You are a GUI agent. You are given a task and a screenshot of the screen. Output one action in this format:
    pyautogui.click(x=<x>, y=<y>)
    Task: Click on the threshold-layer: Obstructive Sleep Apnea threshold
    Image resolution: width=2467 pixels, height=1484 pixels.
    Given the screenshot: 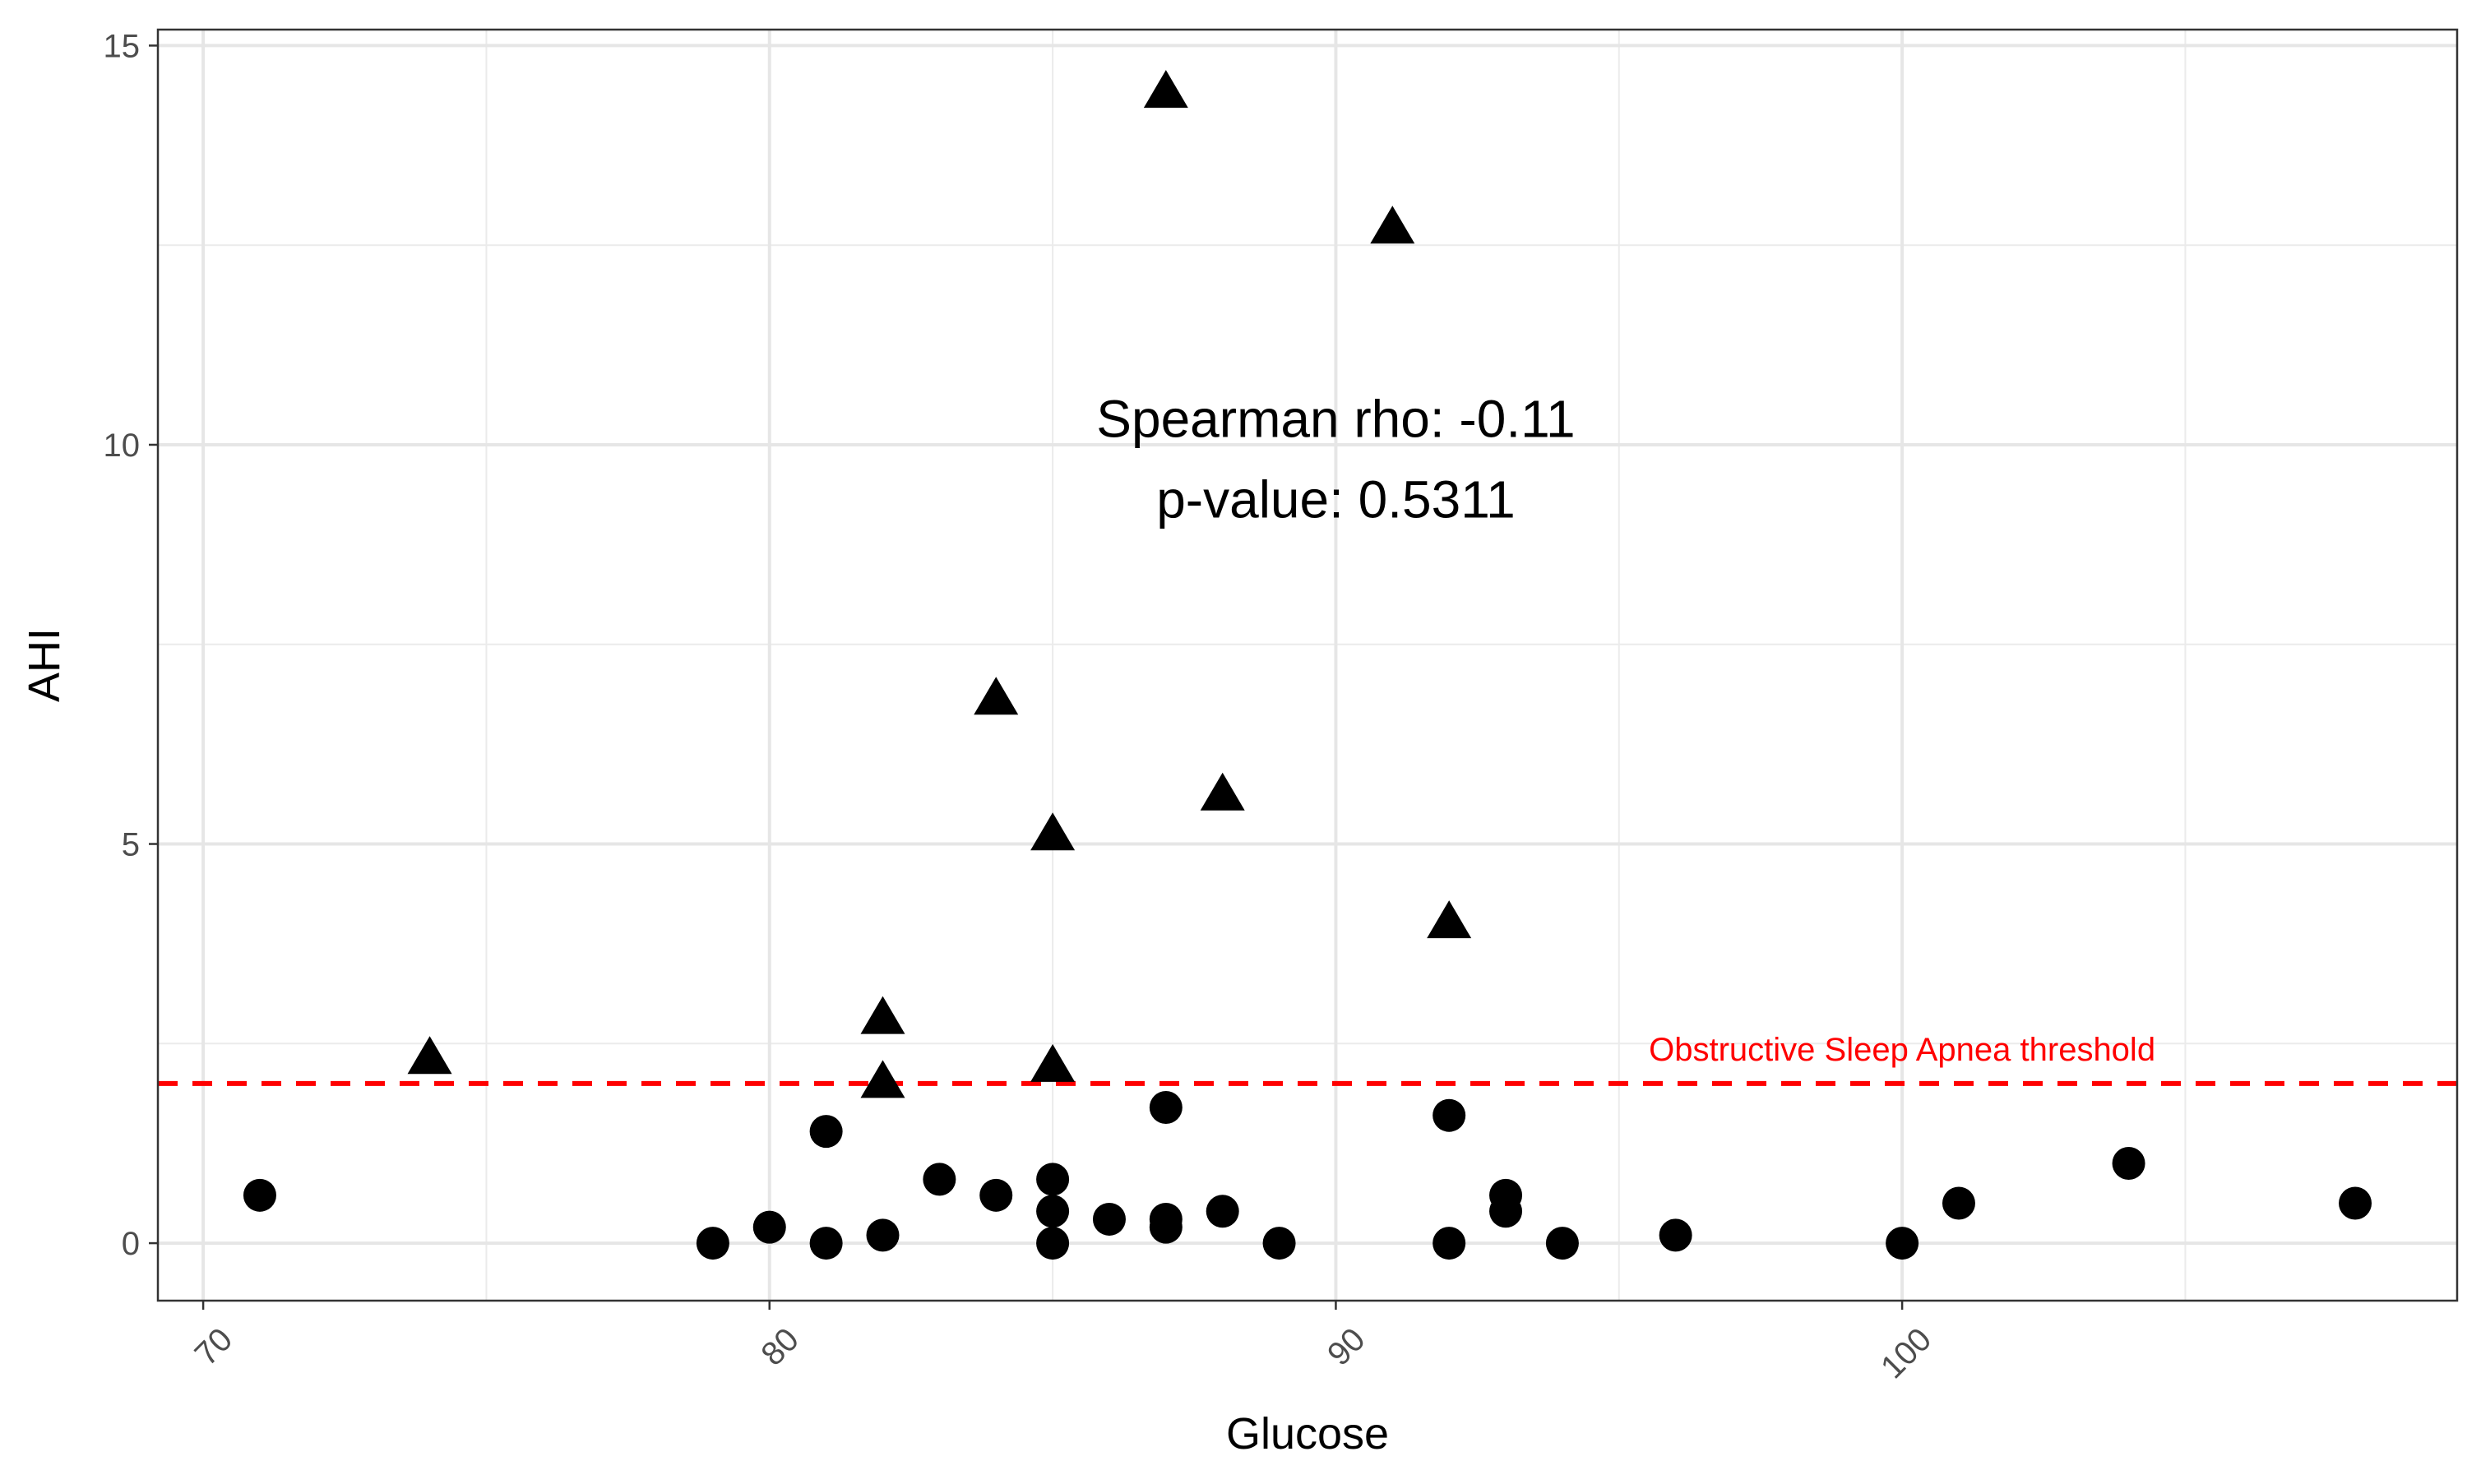 What is the action you would take?
    pyautogui.click(x=1307, y=1059)
    